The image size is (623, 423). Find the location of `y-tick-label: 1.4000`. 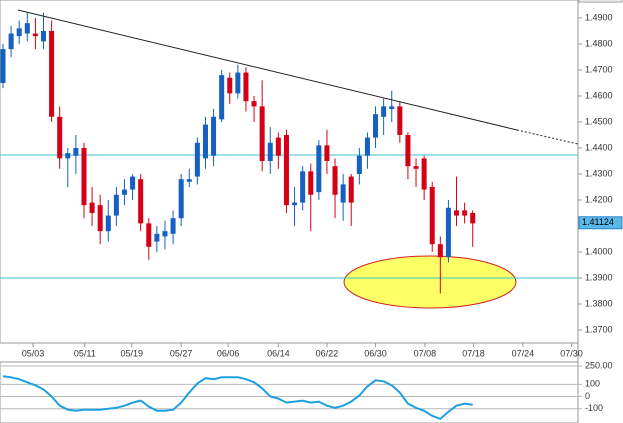

y-tick-label: 1.4000 is located at coordinates (599, 251).